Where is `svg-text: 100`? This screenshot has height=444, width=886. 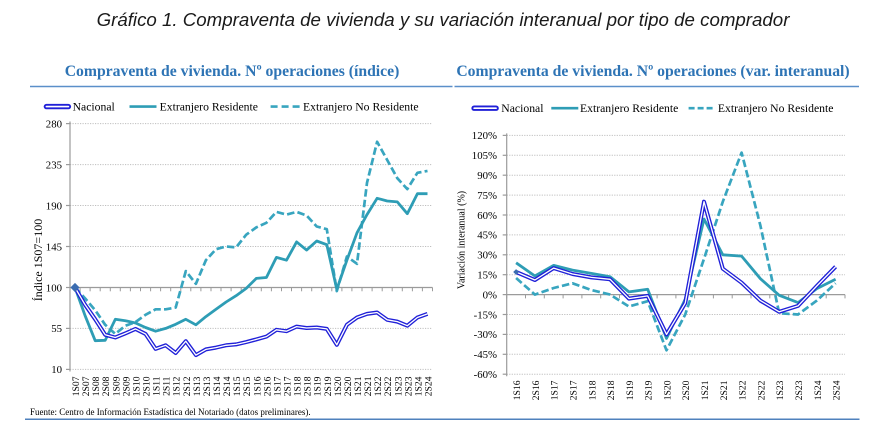
svg-text: 100 is located at coordinates (54, 288).